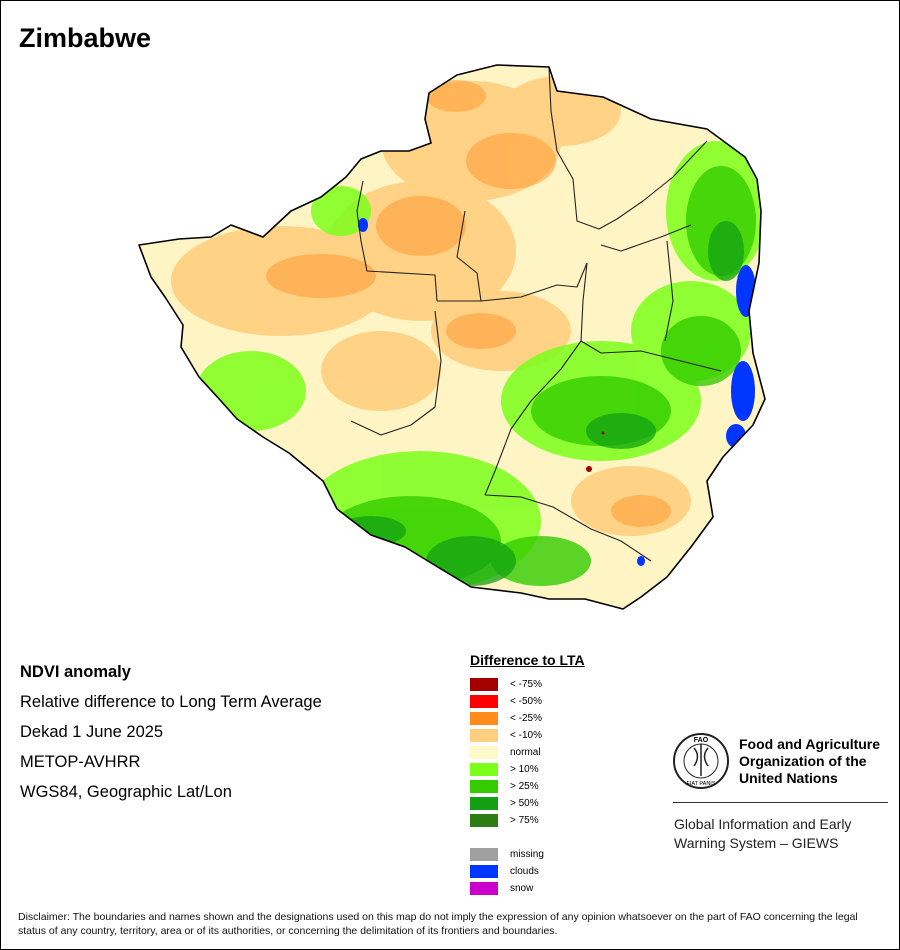  I want to click on legend-title: Difference to LTA, so click(527, 660).